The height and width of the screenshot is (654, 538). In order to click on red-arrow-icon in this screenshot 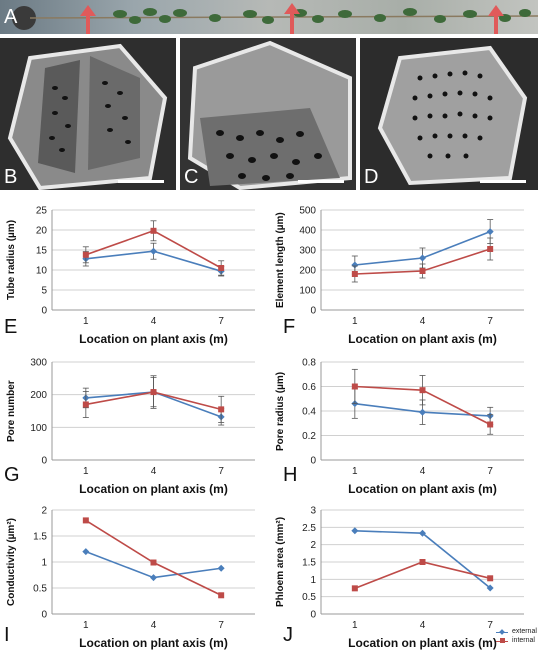, I will do `click(292, 18)`.